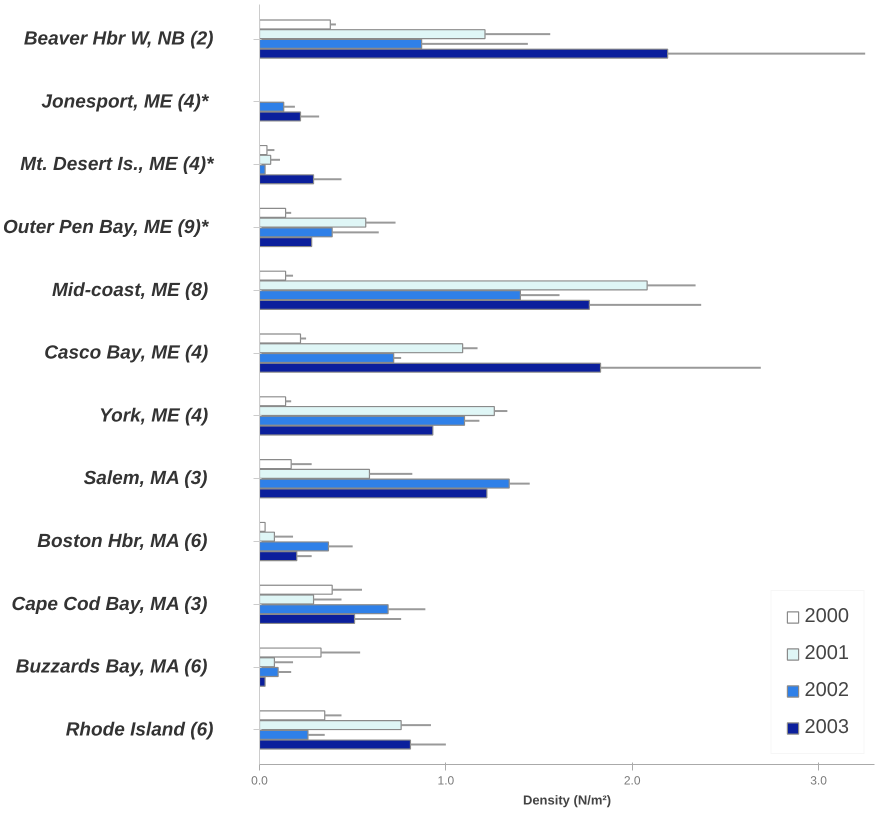  Describe the element at coordinates (118, 165) in the screenshot. I see `y-tick-label: Mt. Desert Is., ME (4)*` at that location.